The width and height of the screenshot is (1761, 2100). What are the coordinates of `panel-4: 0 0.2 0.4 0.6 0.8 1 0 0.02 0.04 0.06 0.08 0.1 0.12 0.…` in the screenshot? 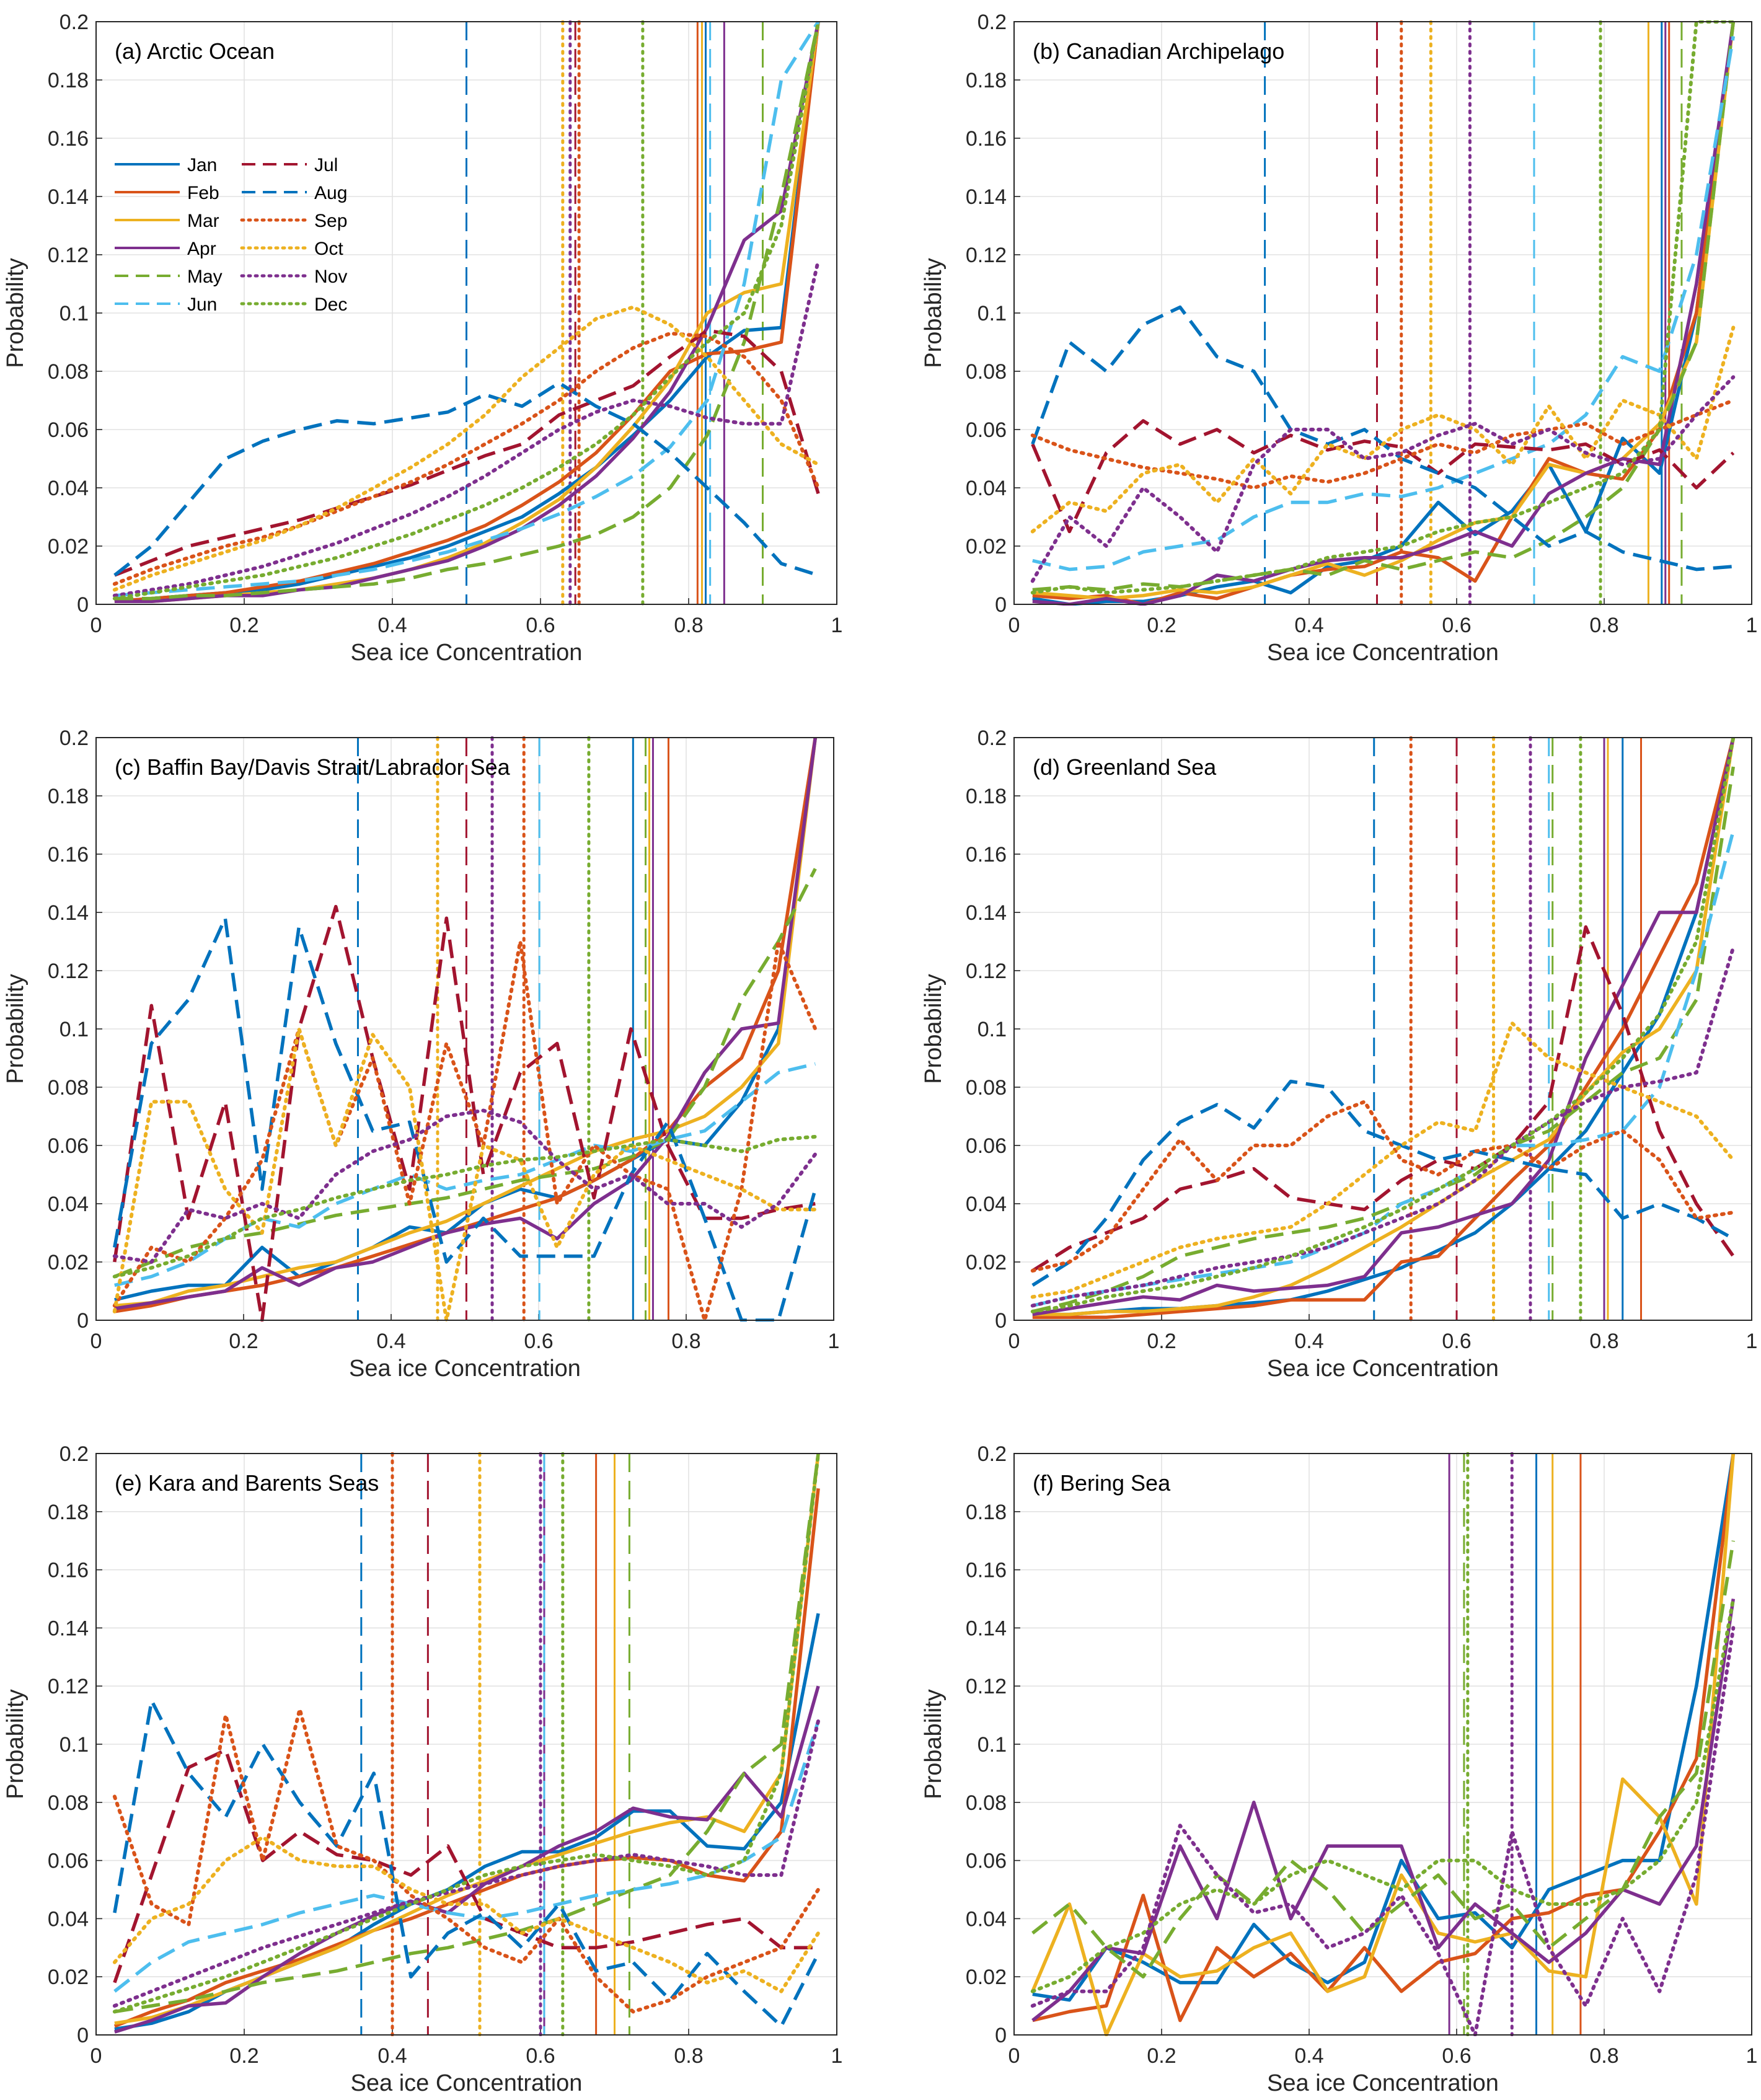 It's located at (422, 1769).